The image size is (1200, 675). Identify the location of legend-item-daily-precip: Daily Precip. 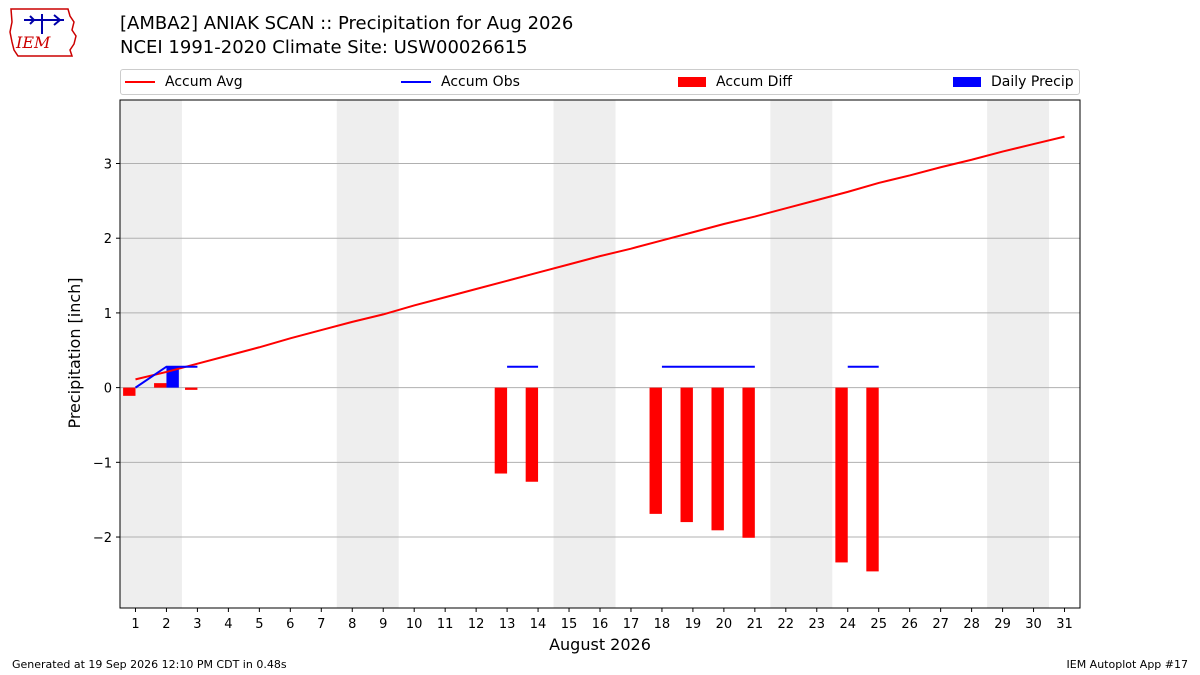
(1013, 82).